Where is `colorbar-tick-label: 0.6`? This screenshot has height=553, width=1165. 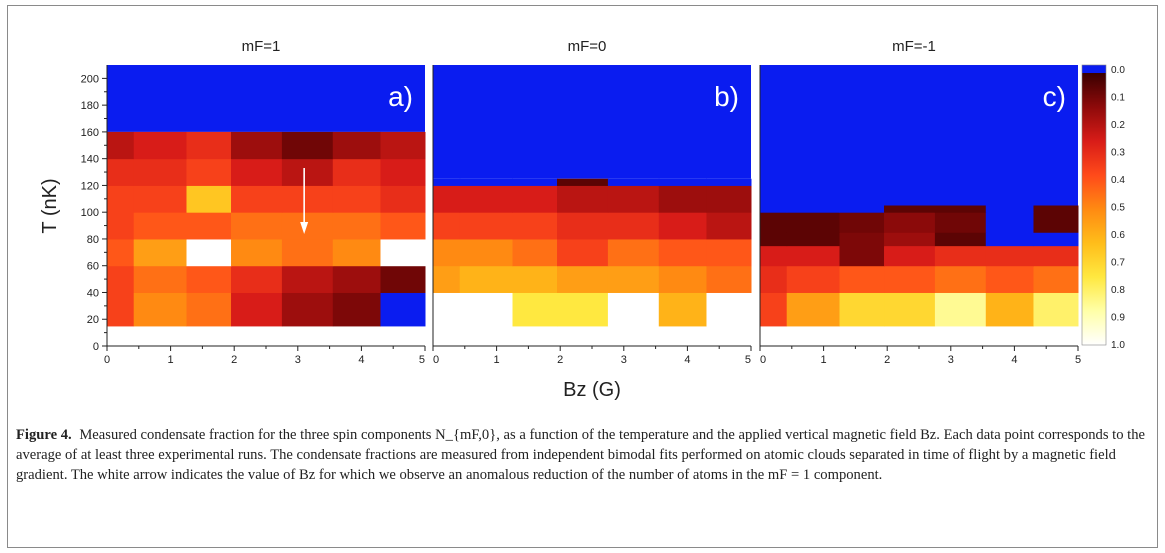
colorbar-tick-label: 0.6 is located at coordinates (1118, 235).